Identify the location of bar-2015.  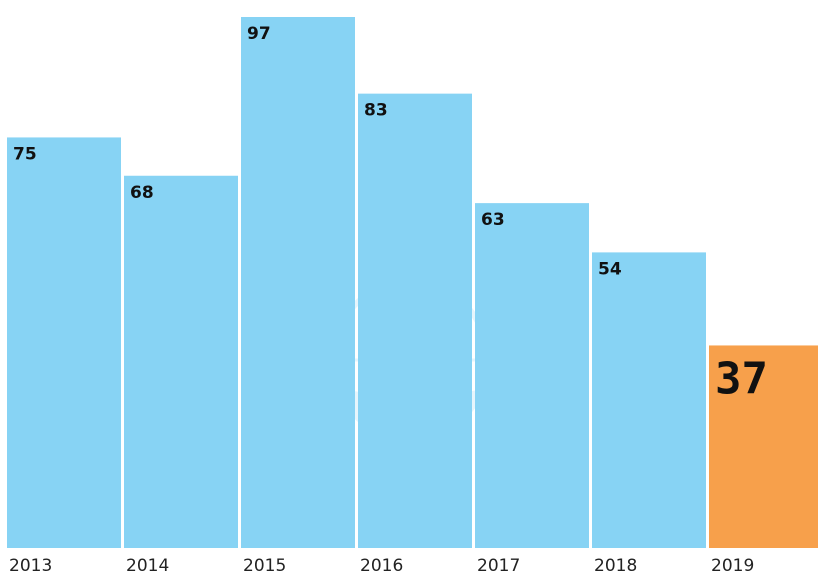
(298, 282).